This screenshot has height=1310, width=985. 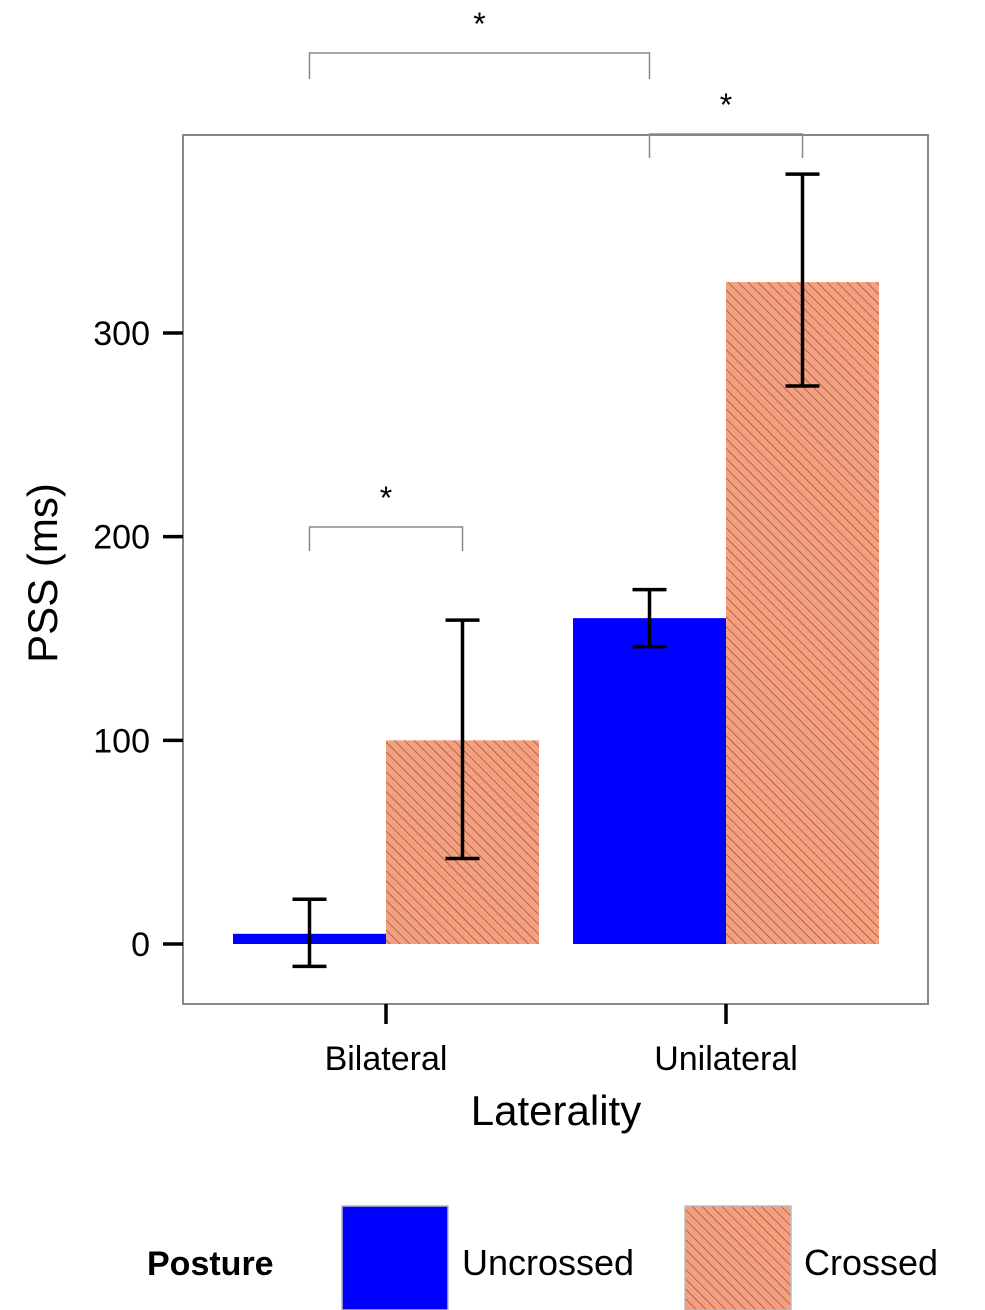 What do you see at coordinates (462, 739) in the screenshot?
I see `error-bar-crossed-bilateral` at bounding box center [462, 739].